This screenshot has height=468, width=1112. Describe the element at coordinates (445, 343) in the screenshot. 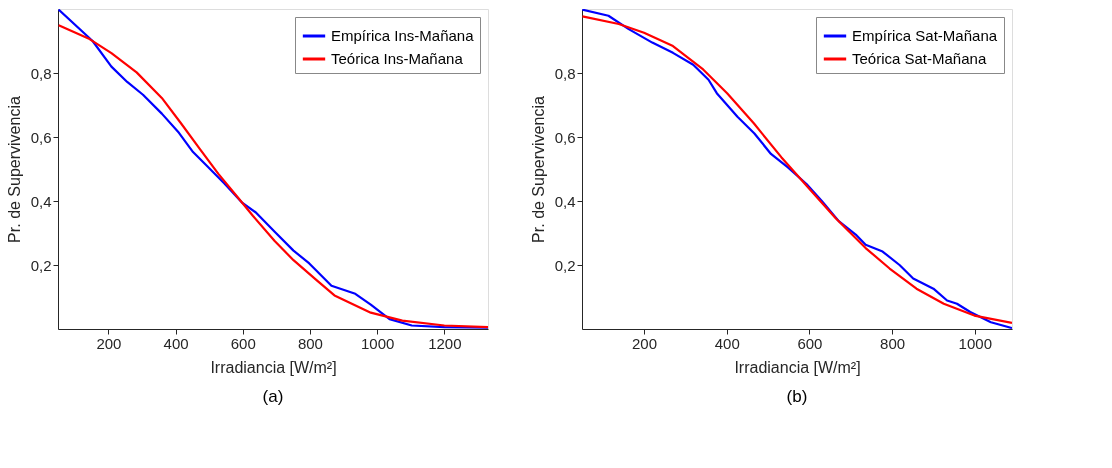

I see `x-tick-label: 1200` at that location.